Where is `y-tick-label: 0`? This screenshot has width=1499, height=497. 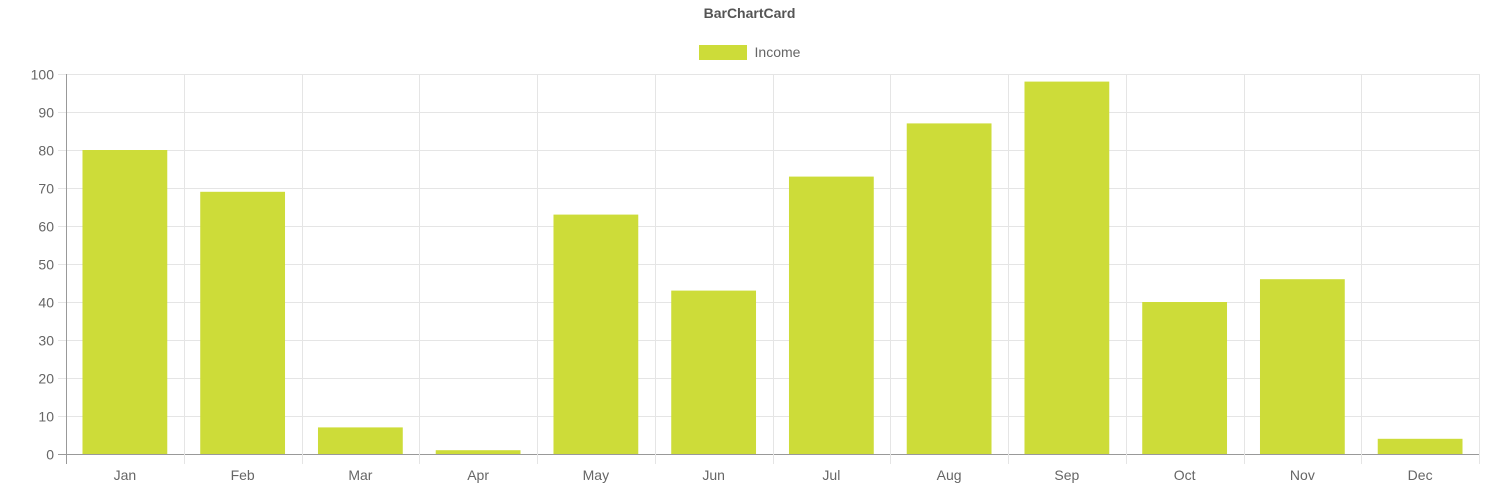
y-tick-label: 0 is located at coordinates (50, 455).